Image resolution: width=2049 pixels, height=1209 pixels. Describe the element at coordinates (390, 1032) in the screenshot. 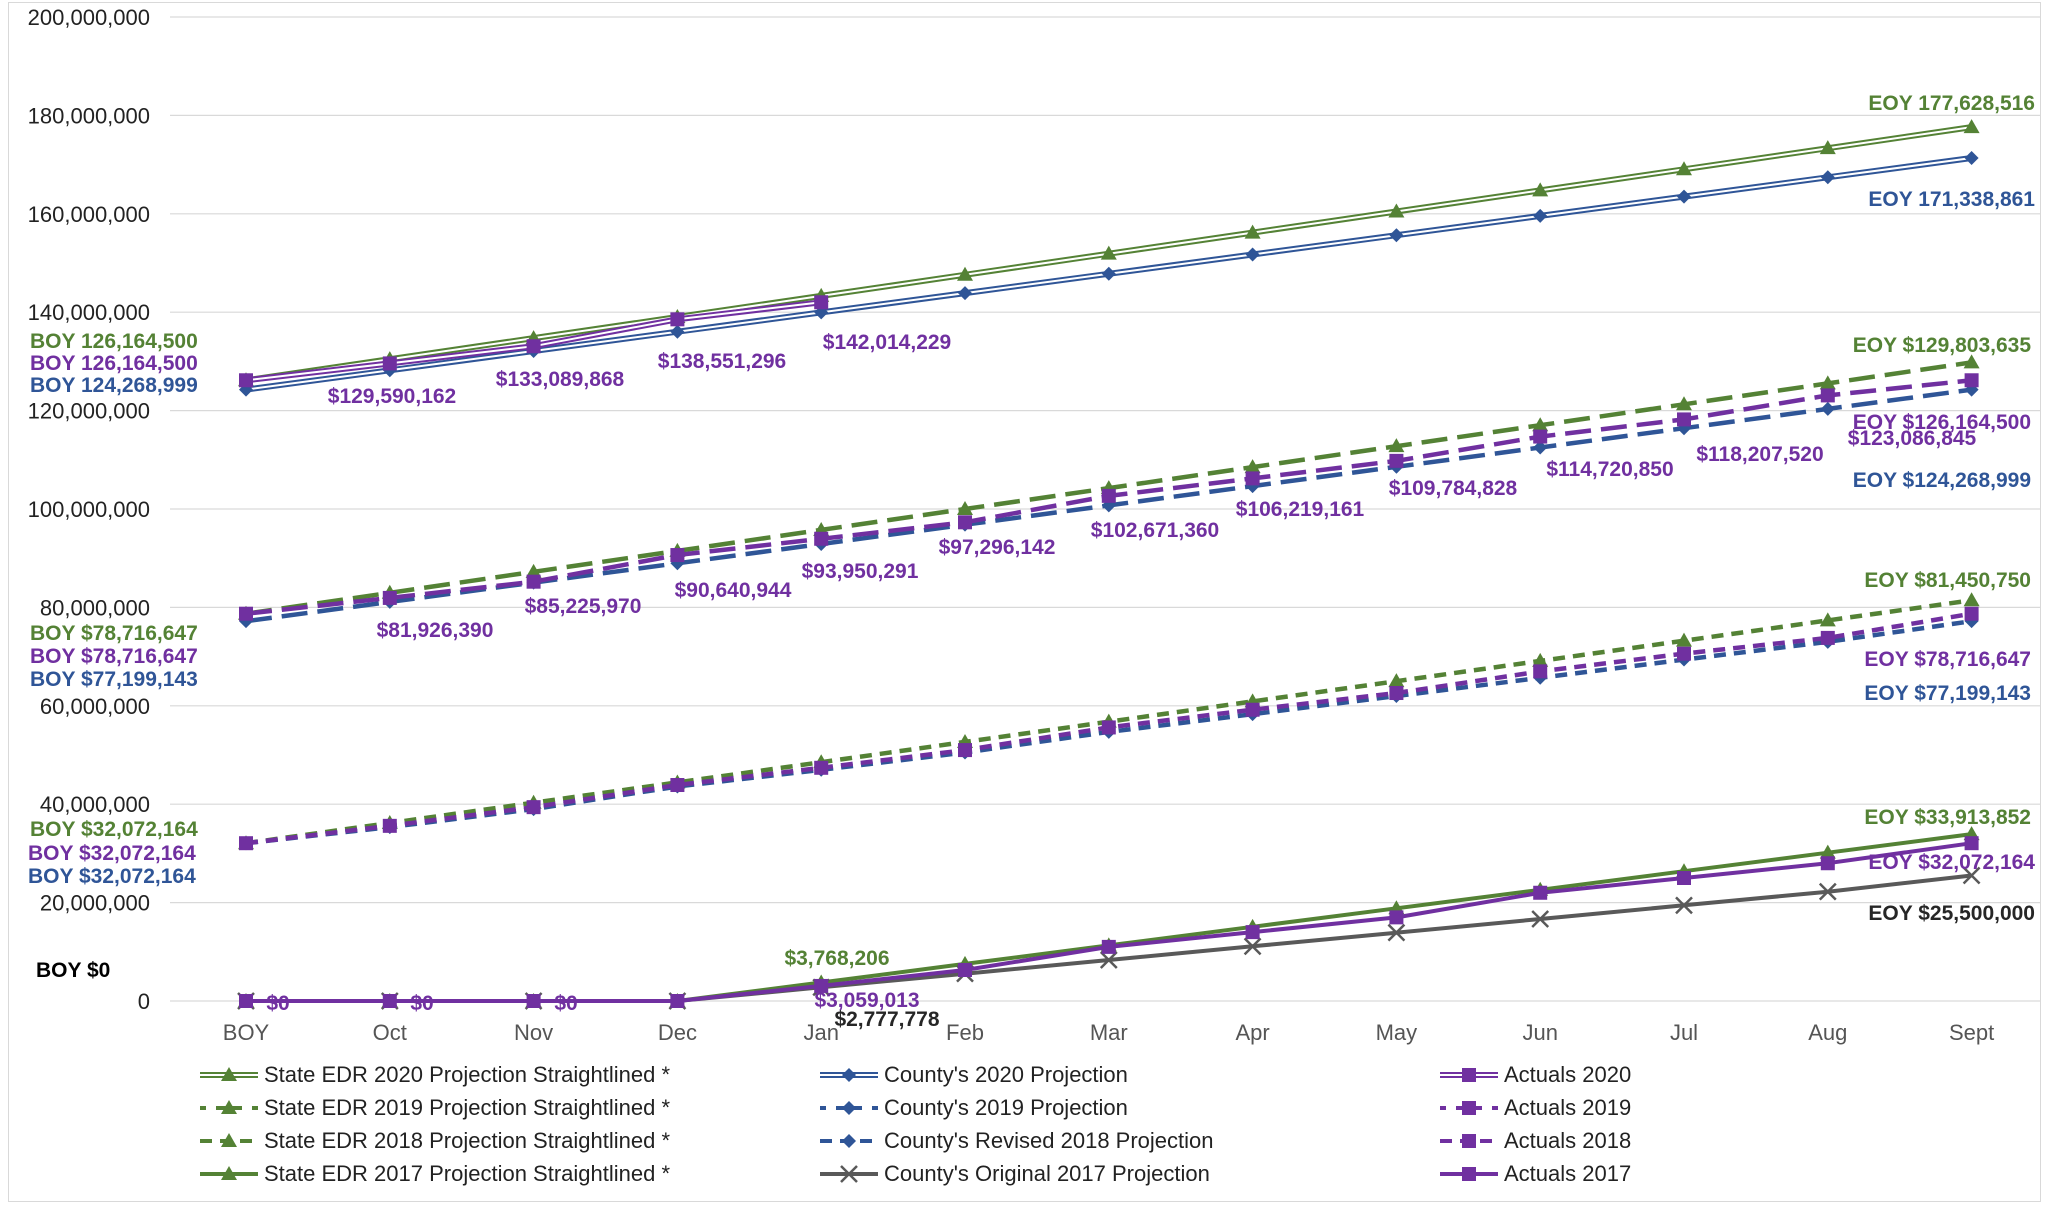

I see `x-tick-label: Oct` at that location.